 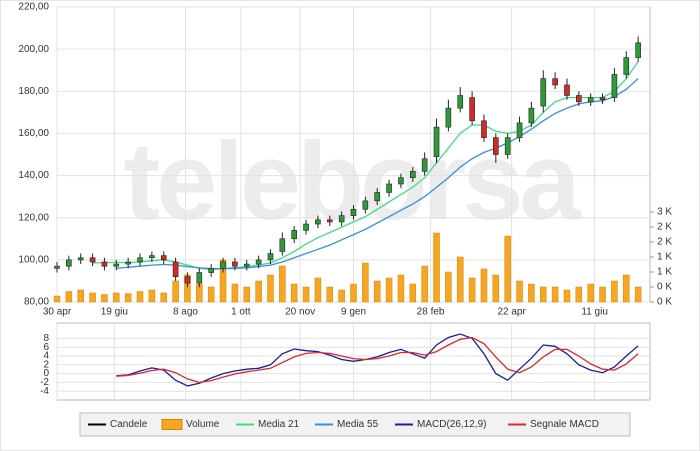 I want to click on y-tick-label: 140,00, so click(x=33, y=175).